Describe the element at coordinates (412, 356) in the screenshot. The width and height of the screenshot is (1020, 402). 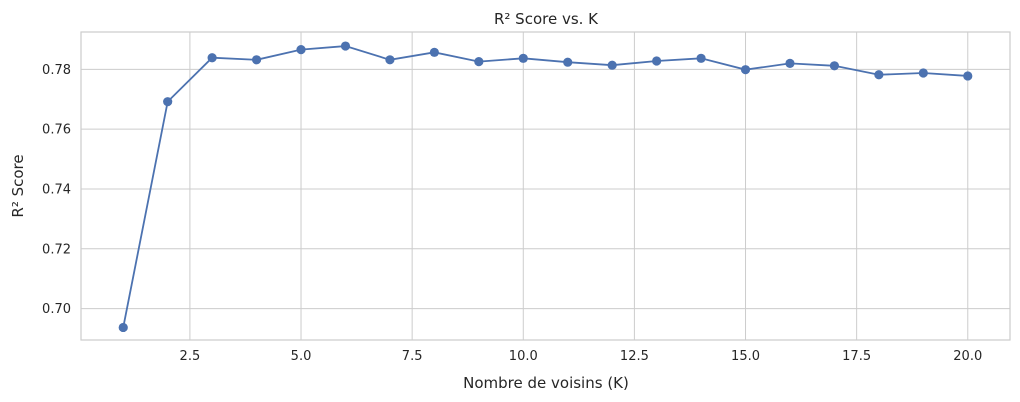
I see `x-tick-label: 7.5` at that location.